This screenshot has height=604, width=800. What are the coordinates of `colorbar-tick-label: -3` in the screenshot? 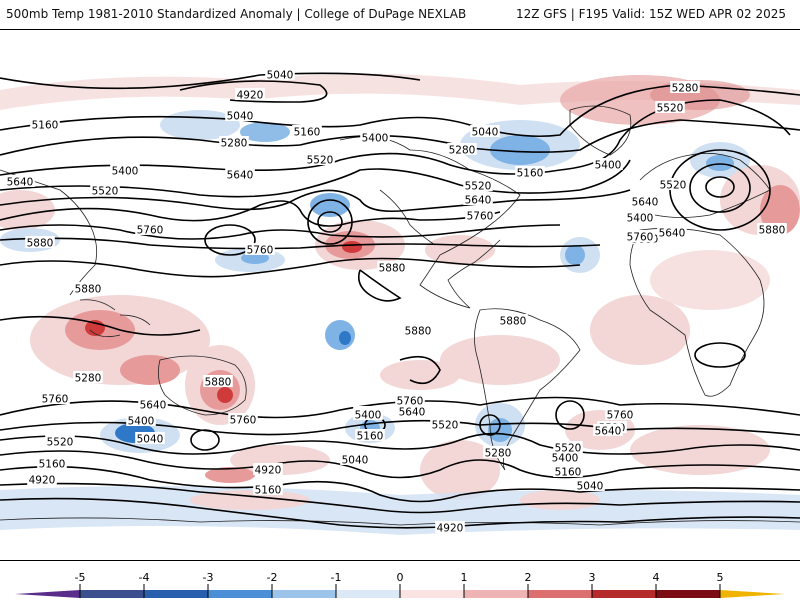 It's located at (208, 577).